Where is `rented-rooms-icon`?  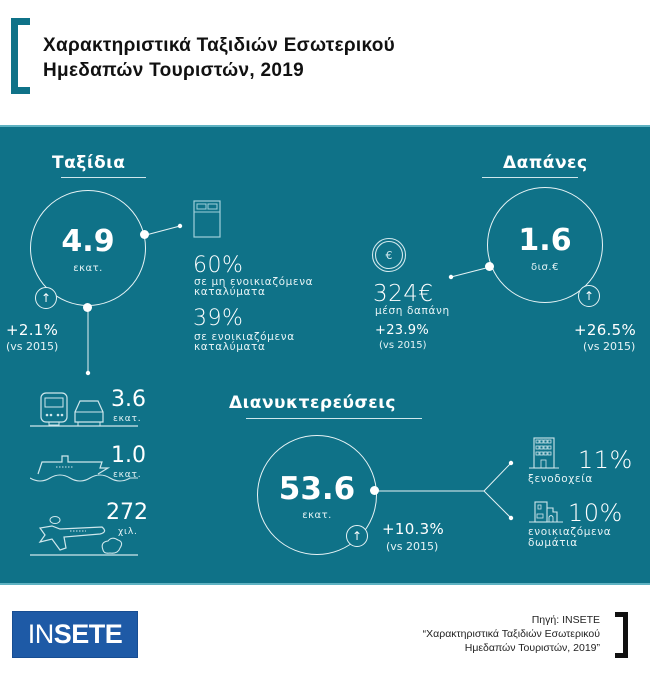
rented-rooms-icon is located at coordinates (546, 512).